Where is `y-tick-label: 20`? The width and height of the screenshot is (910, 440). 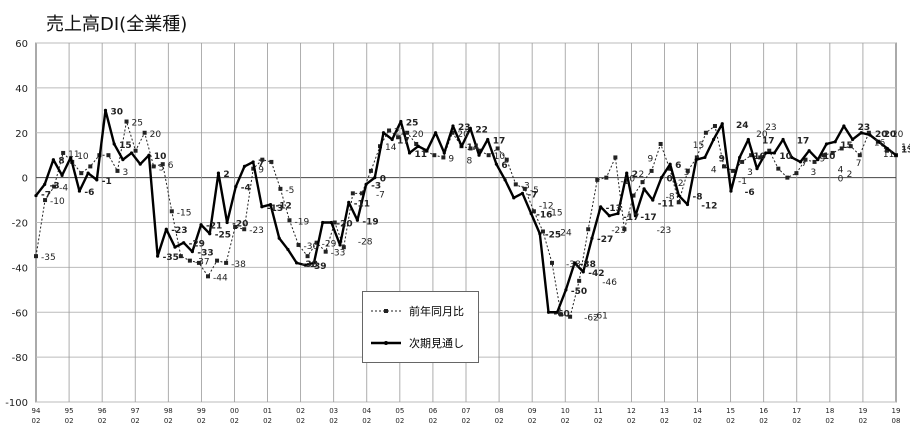
y-tick-label: 20 is located at coordinates (21, 134).